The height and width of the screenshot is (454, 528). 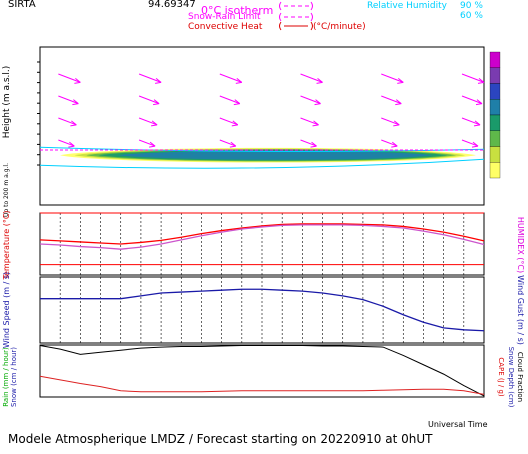 I want to click on universal-time-label: Universal Time, so click(x=458, y=424).